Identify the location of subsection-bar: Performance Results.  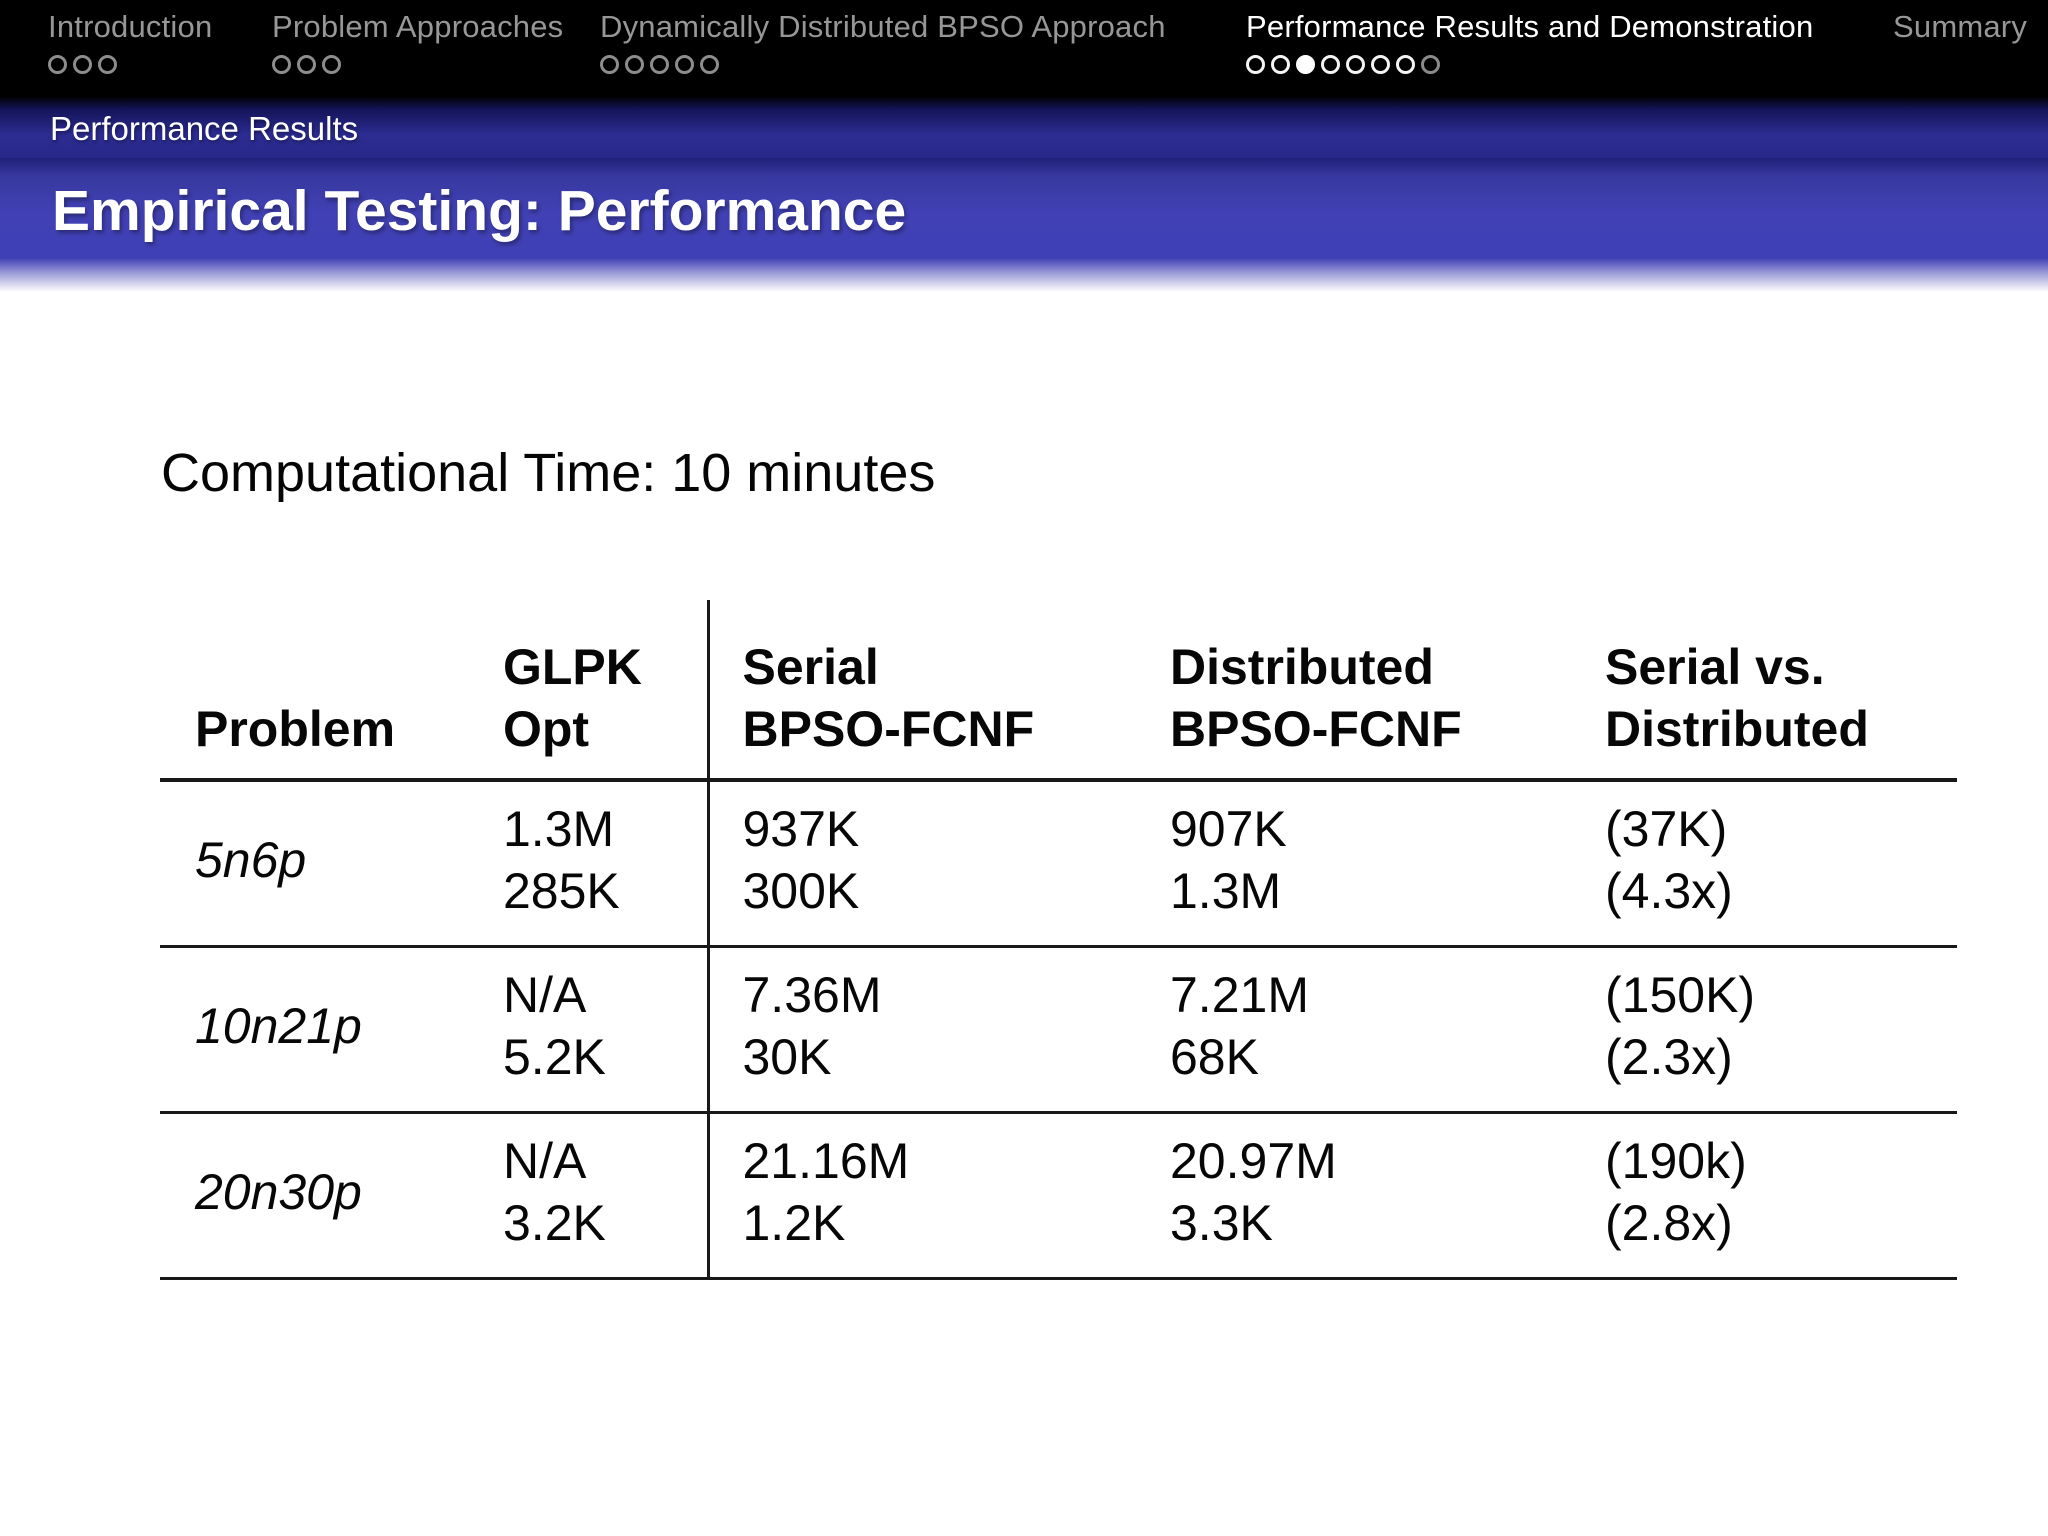
(1024, 127).